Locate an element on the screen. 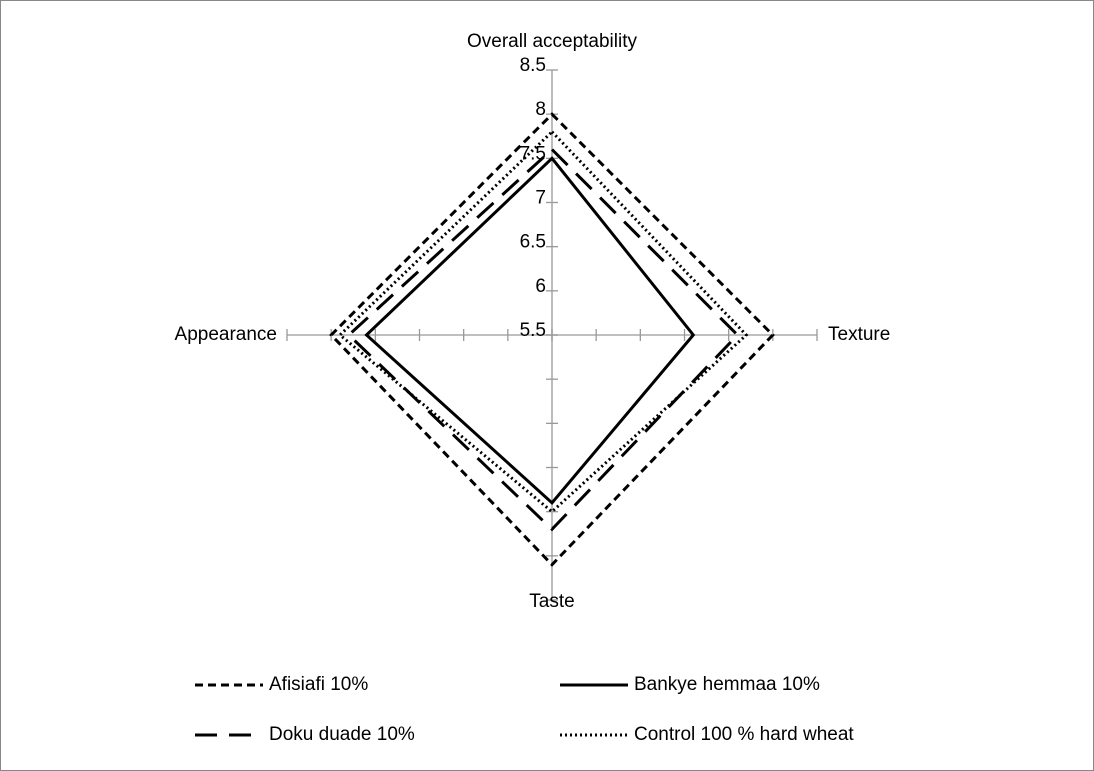 This screenshot has height=771, width=1094. tick-label: 7.5 is located at coordinates (533, 153).